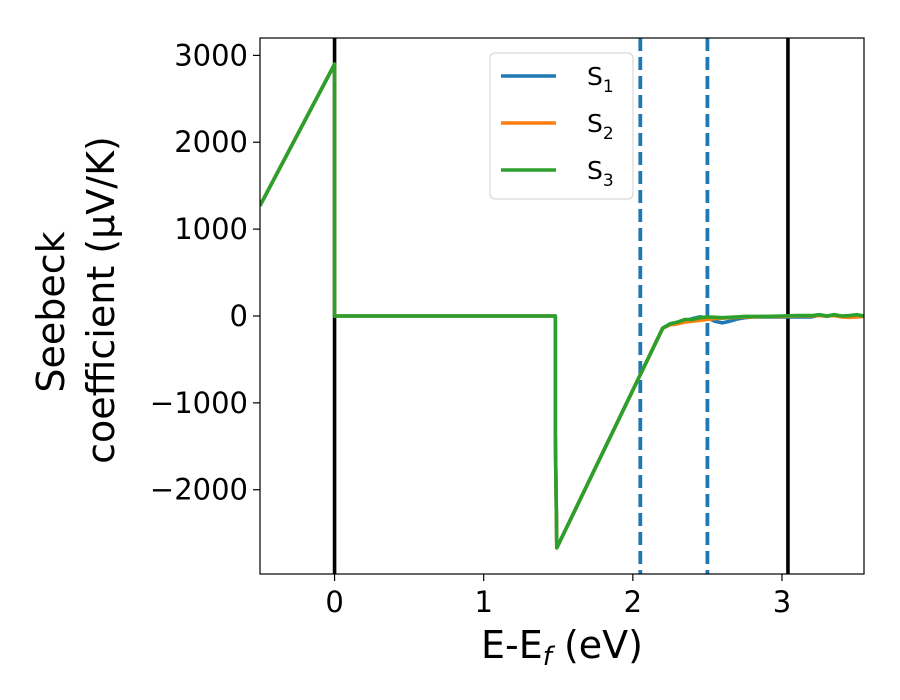 Image resolution: width=900 pixels, height=700 pixels. What do you see at coordinates (600, 79) in the screenshot?
I see `legend-label-1: S1` at bounding box center [600, 79].